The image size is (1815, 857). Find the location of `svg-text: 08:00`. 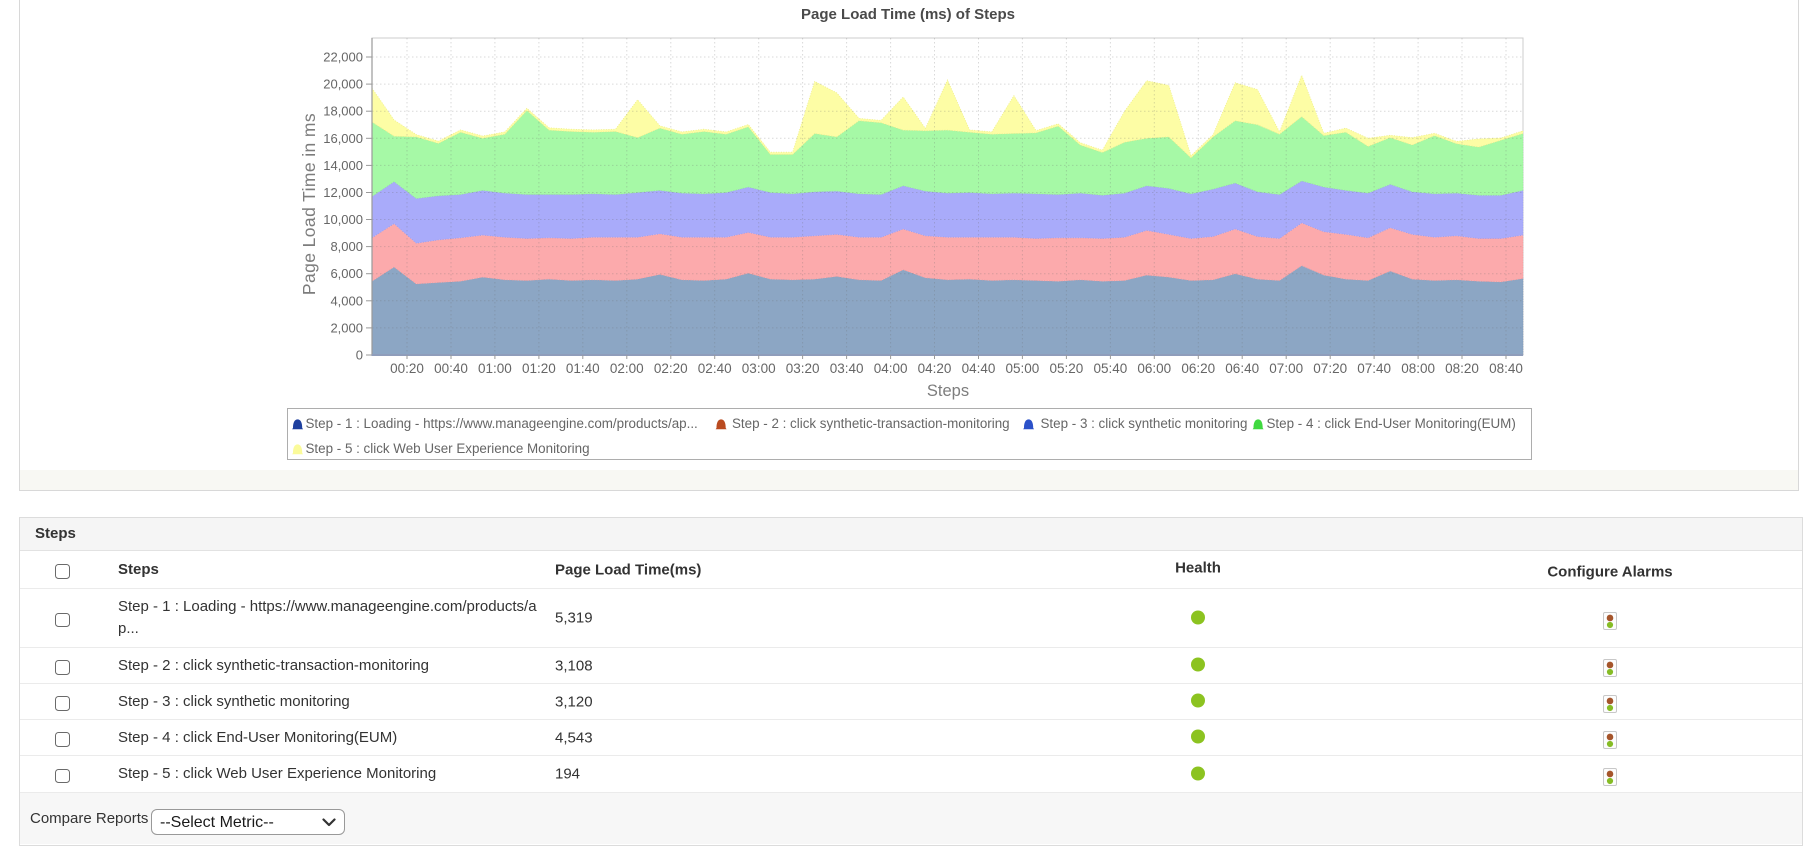

svg-text: 08:00 is located at coordinates (1418, 368).